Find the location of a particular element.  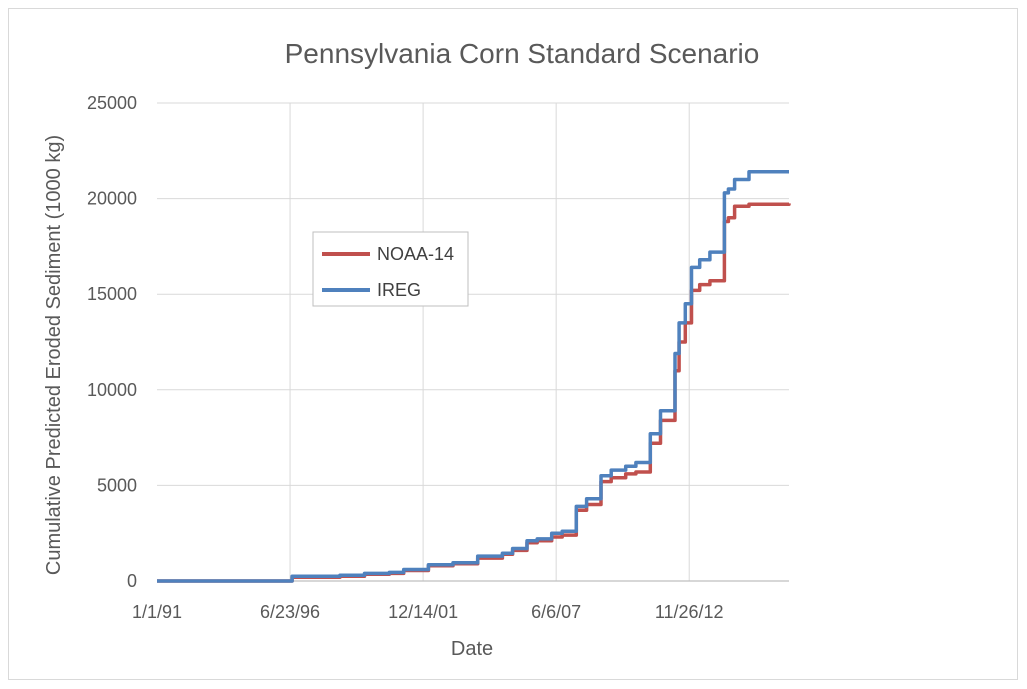

x-axis-ticks: 1/1/91 6/23/96 12/14/01 6/6/07 11/26/12 is located at coordinates (428, 612).